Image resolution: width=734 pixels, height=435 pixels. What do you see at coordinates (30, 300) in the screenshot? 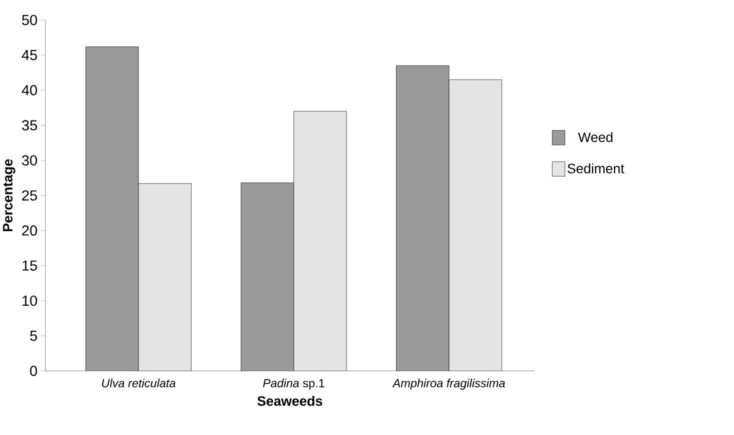
I see `y-tick-label: 10` at bounding box center [30, 300].